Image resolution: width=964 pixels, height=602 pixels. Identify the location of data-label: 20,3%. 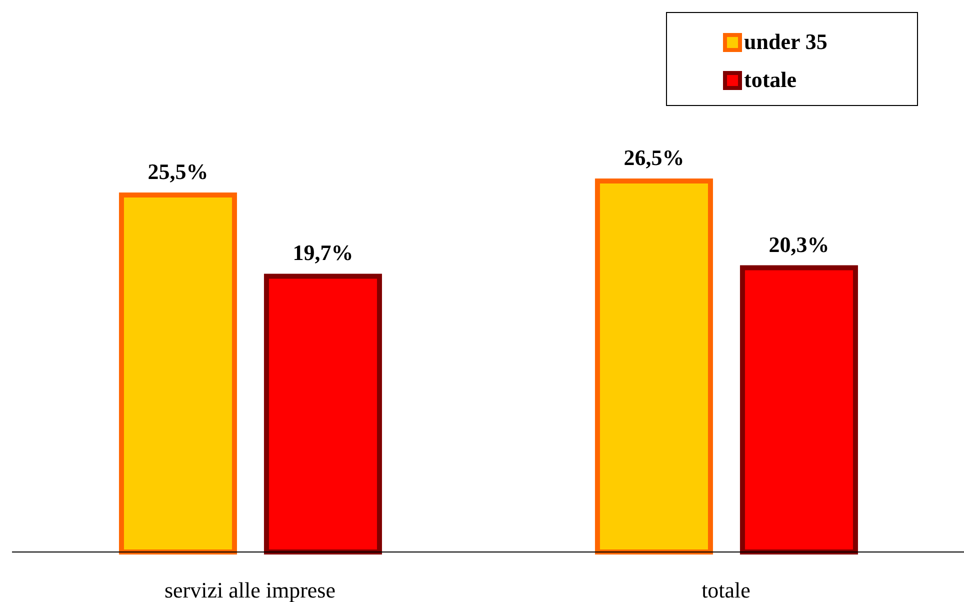
(799, 244).